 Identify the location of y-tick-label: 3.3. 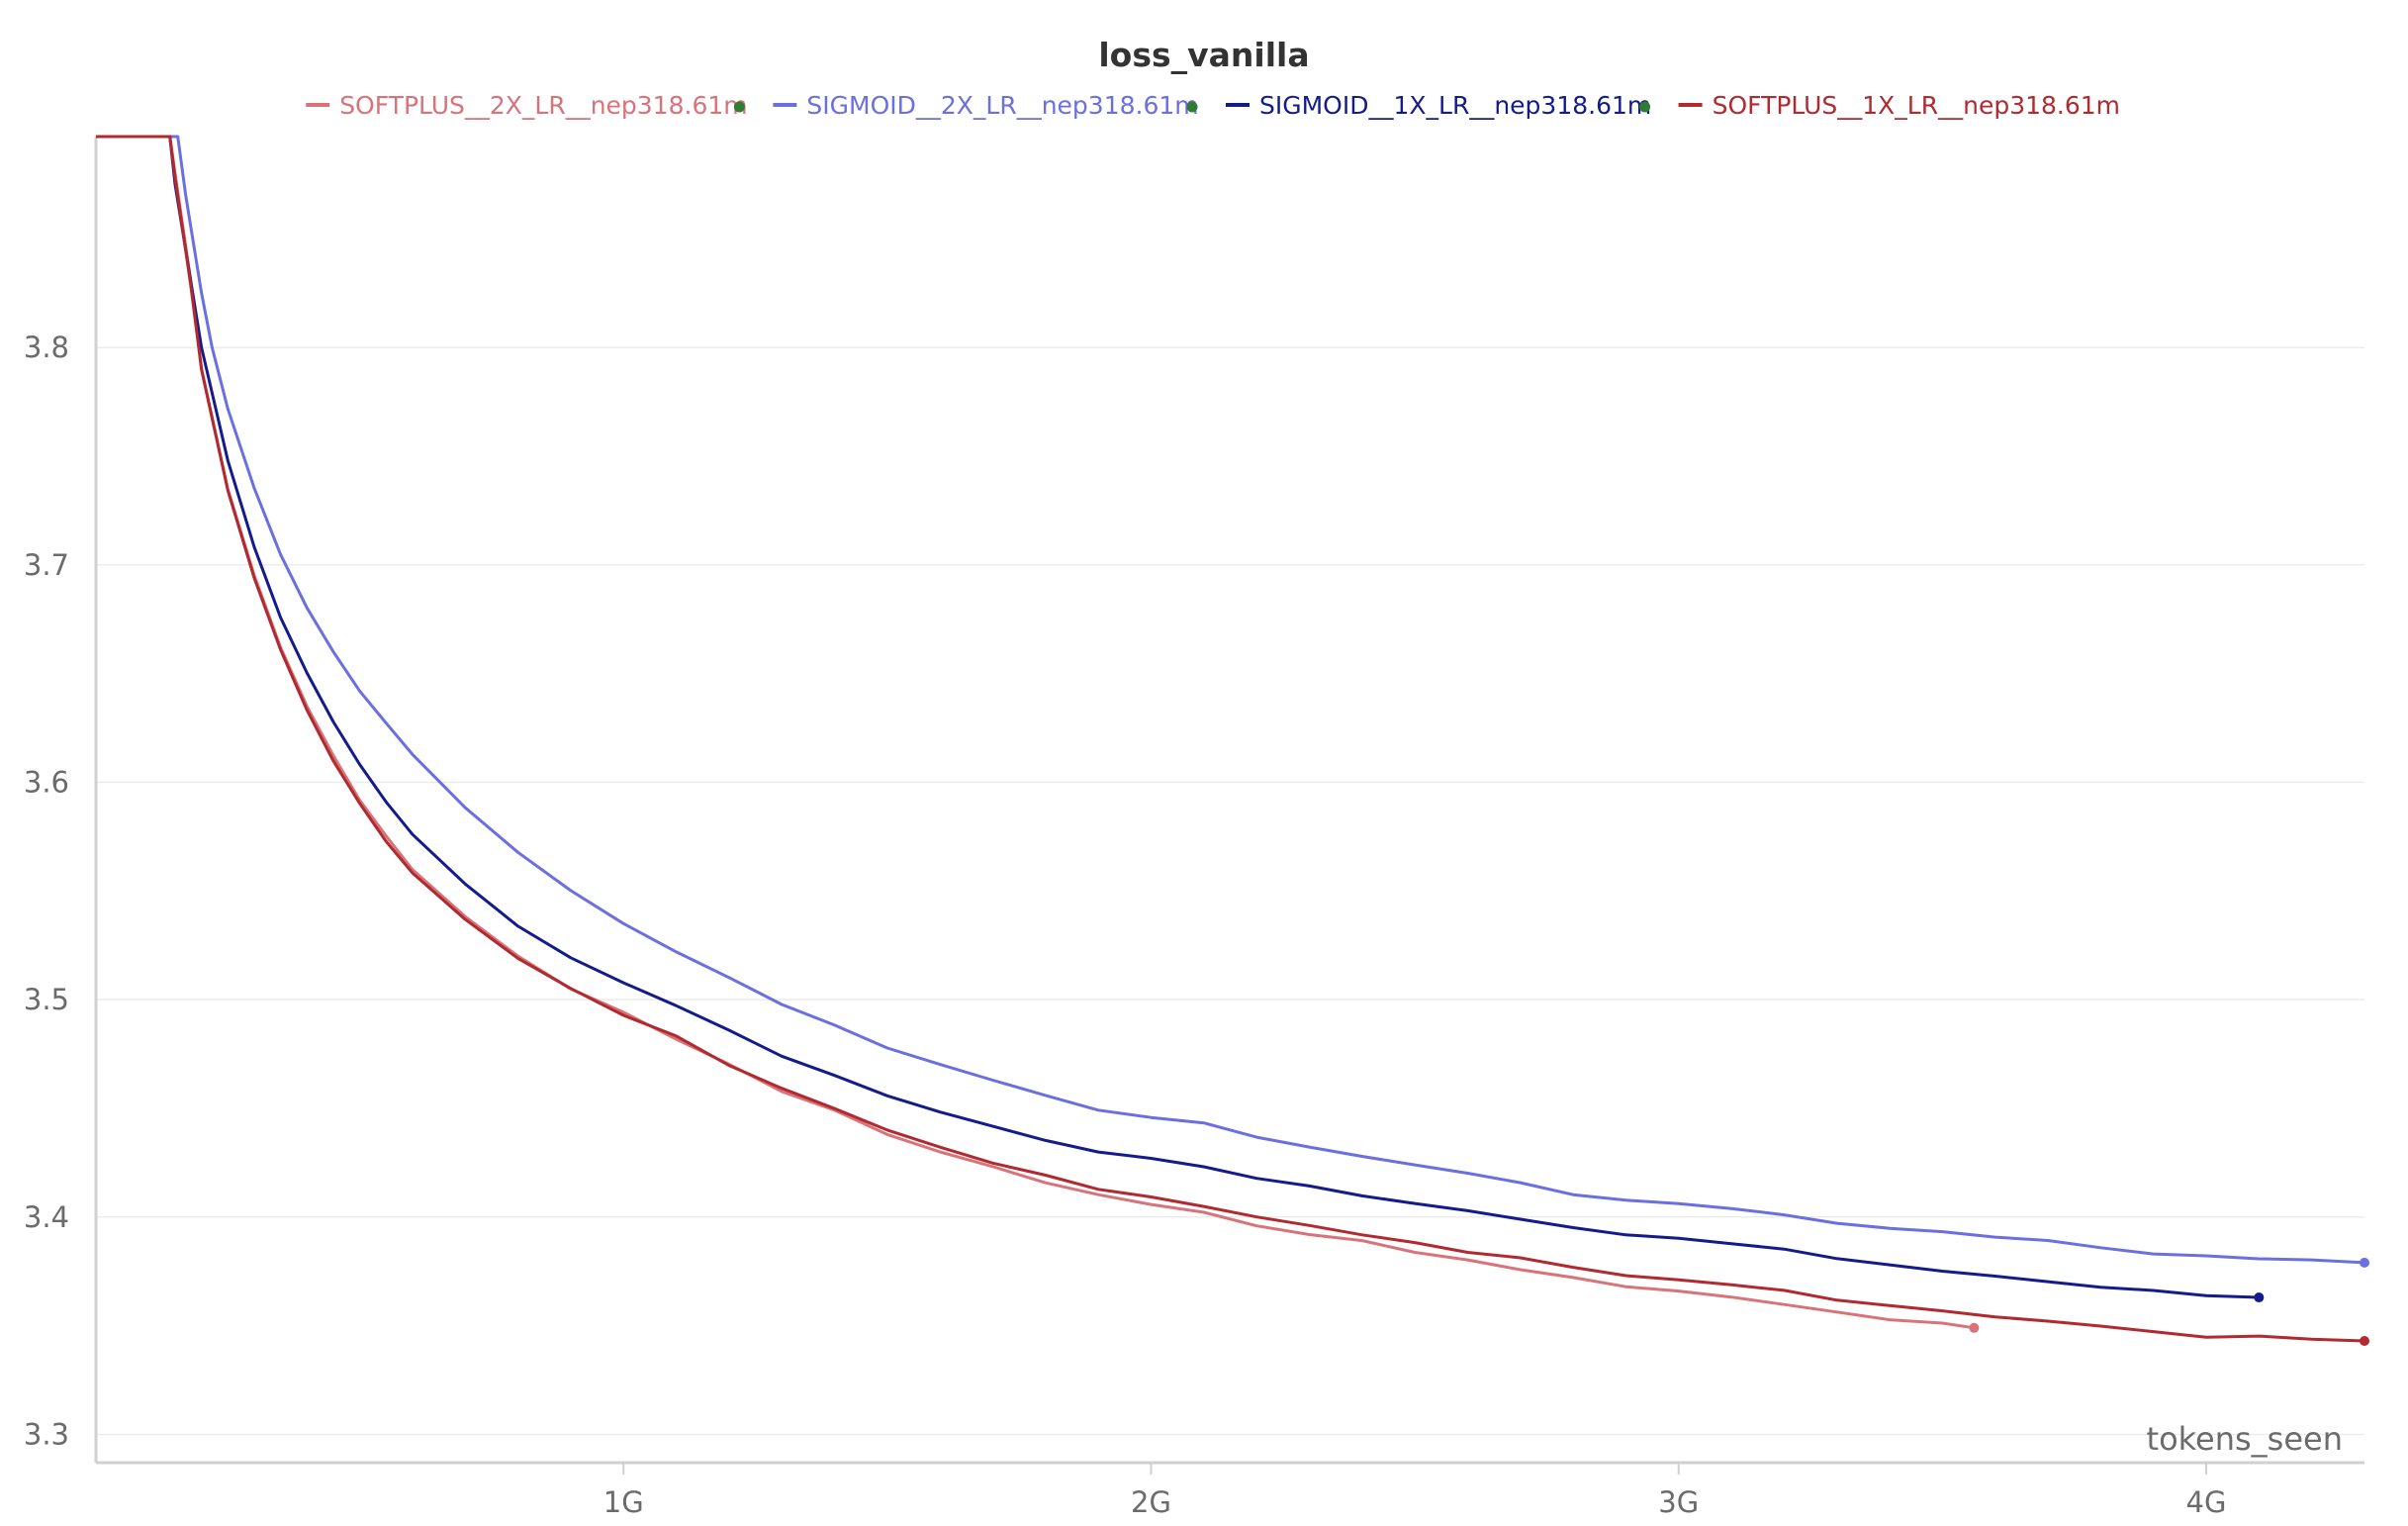
(46, 1434).